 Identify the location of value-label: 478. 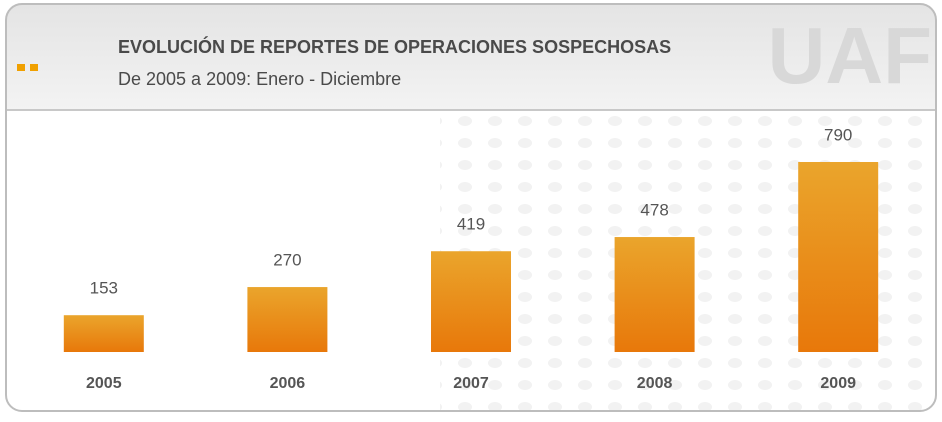
(654, 210).